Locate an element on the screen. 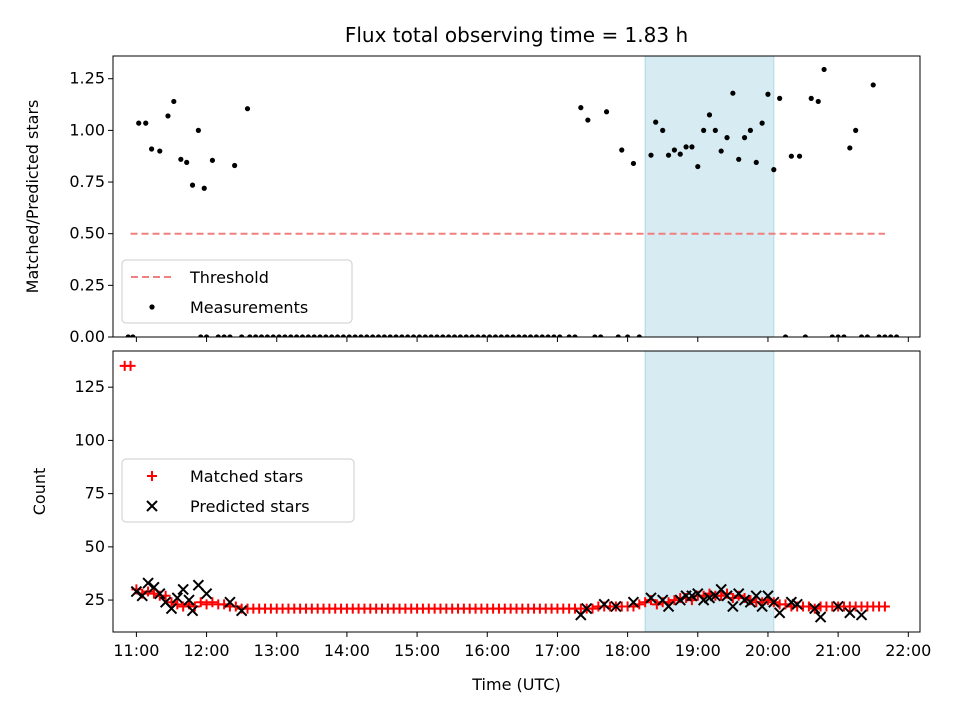 Image resolution: width=960 pixels, height=720 pixels. y-tick-label: 1.25 is located at coordinates (87, 78).